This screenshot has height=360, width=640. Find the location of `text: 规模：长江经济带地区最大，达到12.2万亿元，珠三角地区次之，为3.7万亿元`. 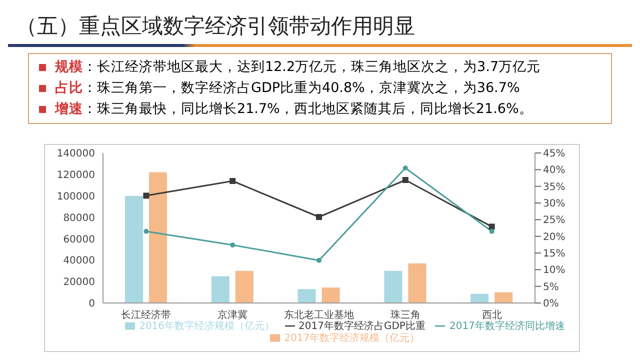

text: 规模：长江经济带地区最大，达到12.2万亿元，珠三角地区次之，为3.7万亿元 is located at coordinates (298, 67).